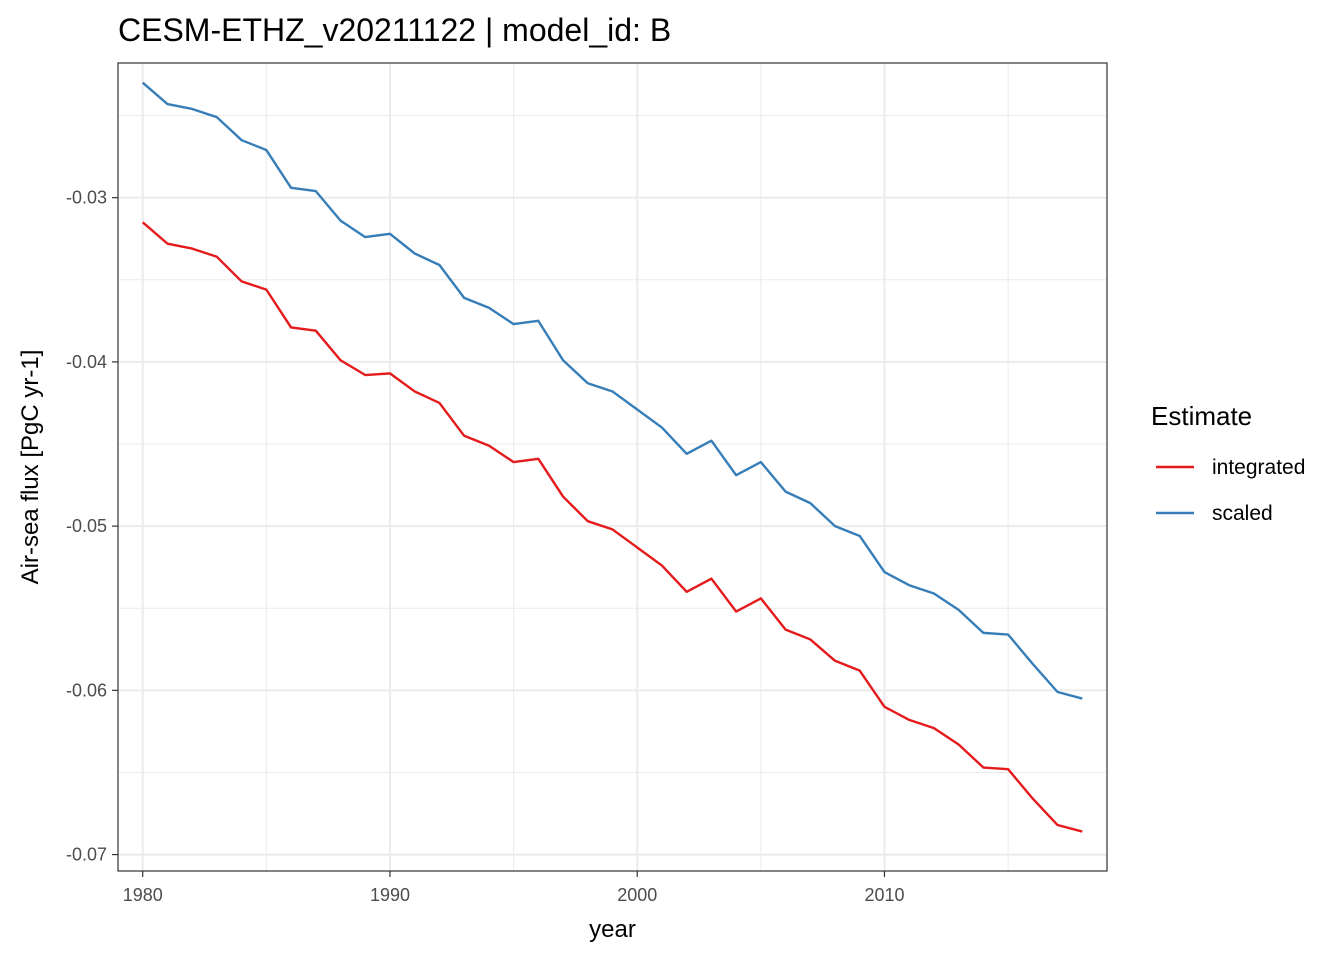  Describe the element at coordinates (30, 467) in the screenshot. I see `y-axis-title: Air-sea flux [PgC yr-1]` at that location.